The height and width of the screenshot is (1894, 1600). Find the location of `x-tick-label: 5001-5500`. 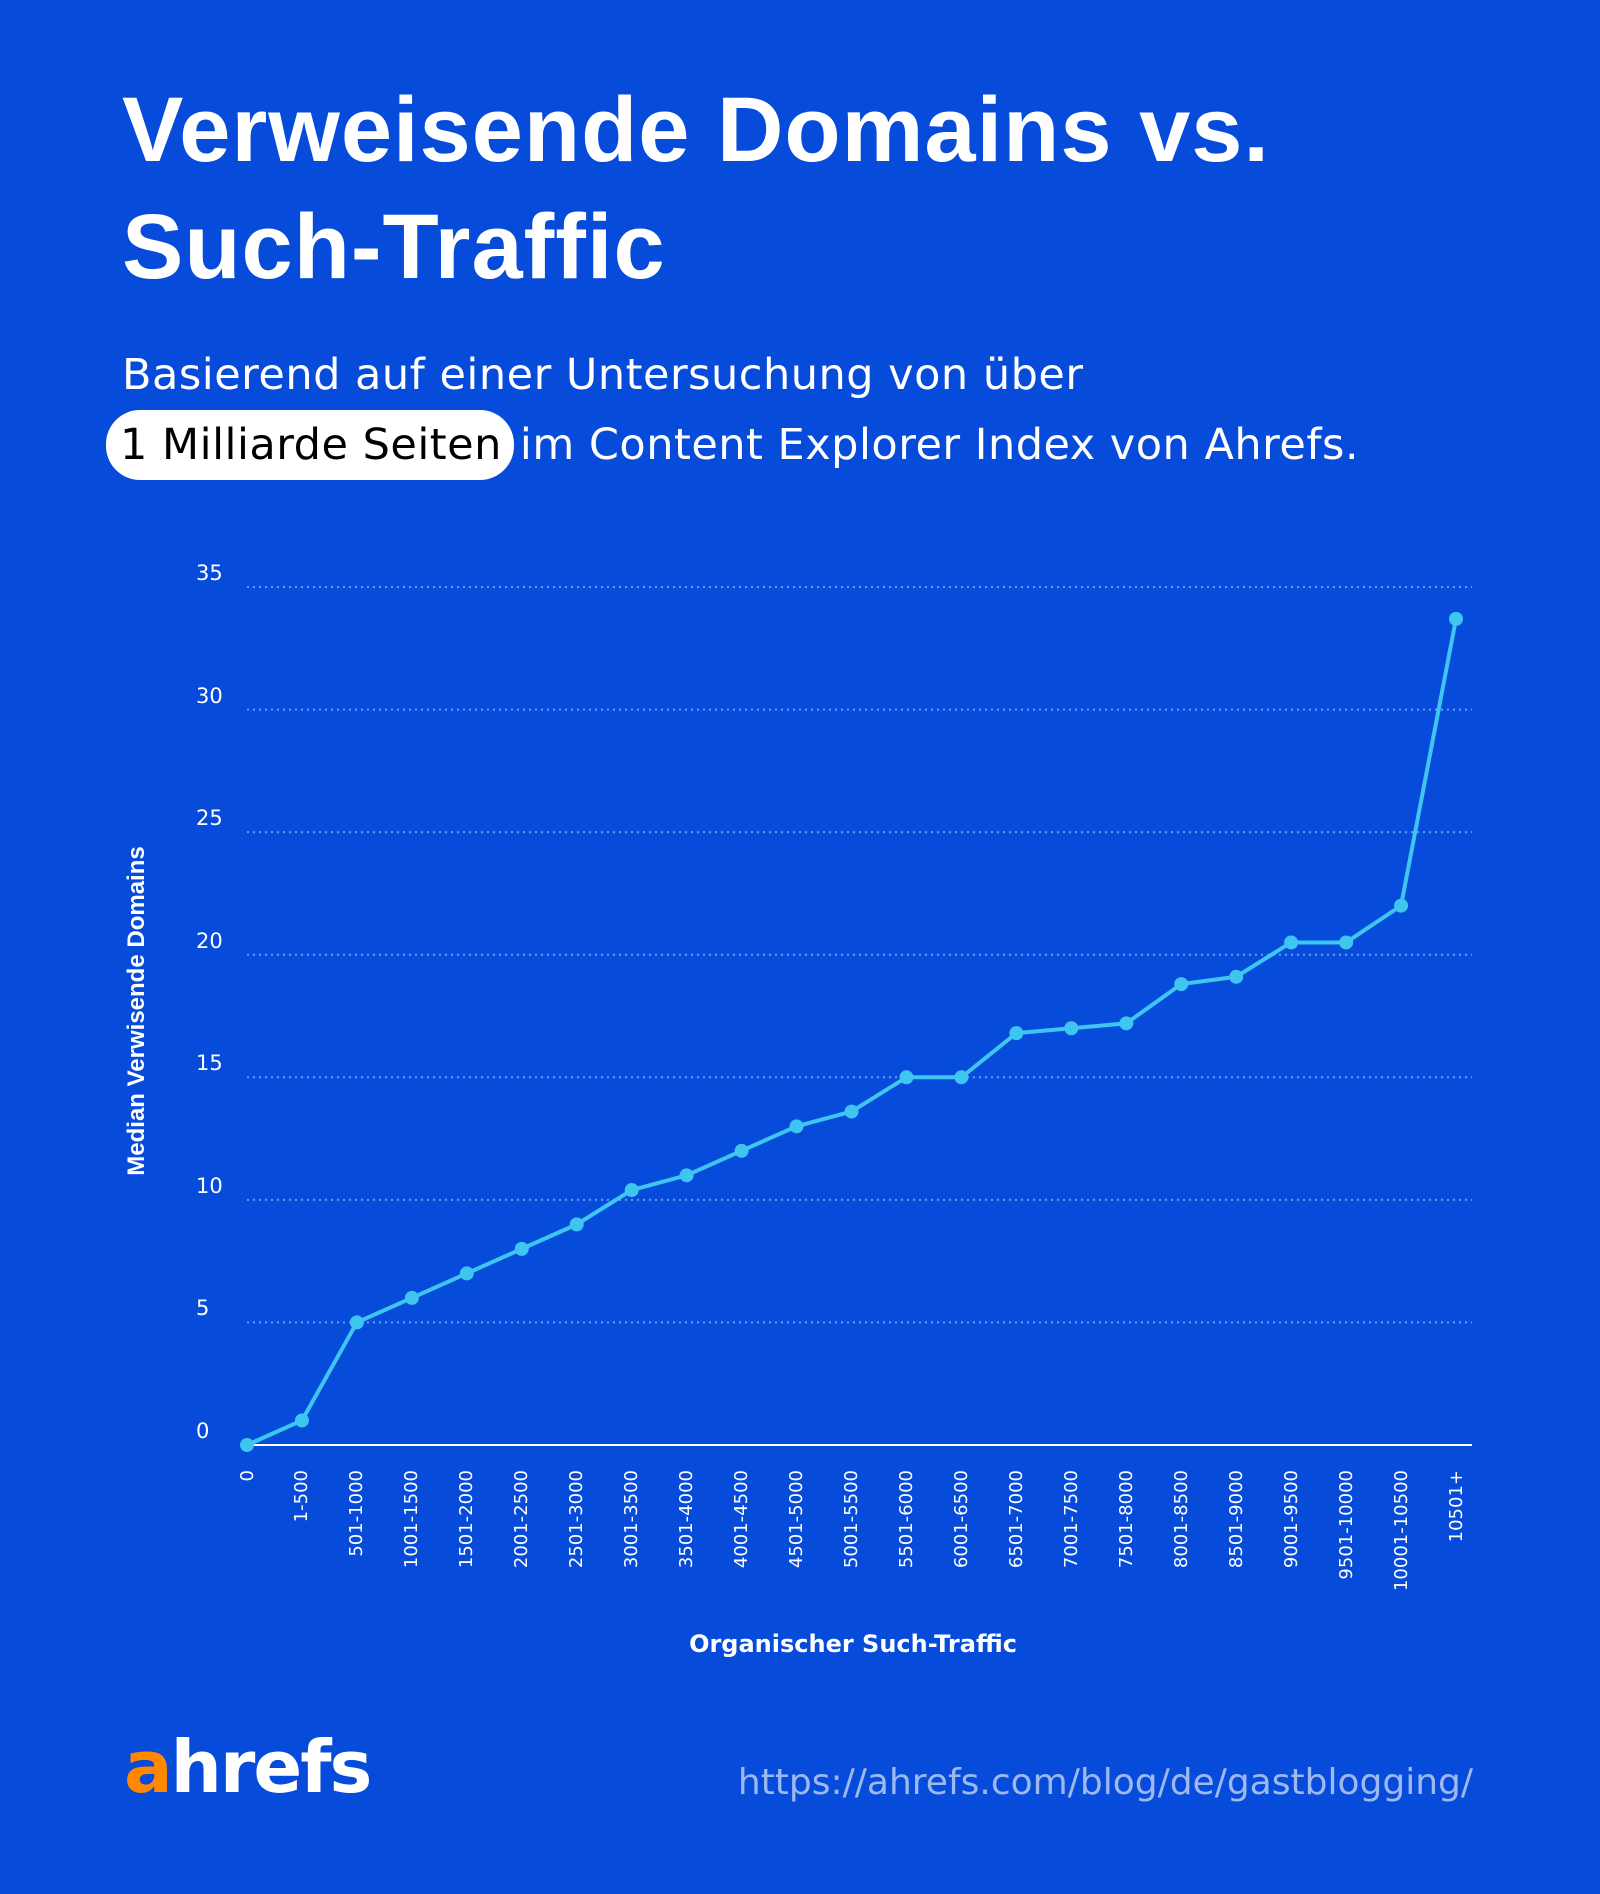

x-tick-label: 5001-5500 is located at coordinates (851, 1519).